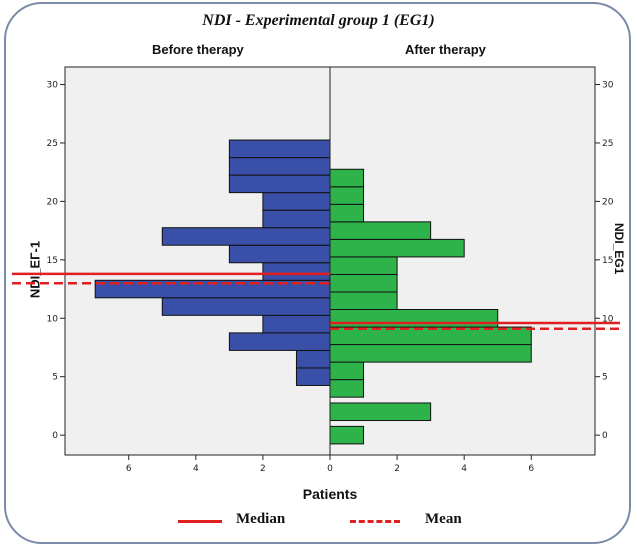 The image size is (637, 548). I want to click on y-tick-label-left-20: 20, so click(53, 202).